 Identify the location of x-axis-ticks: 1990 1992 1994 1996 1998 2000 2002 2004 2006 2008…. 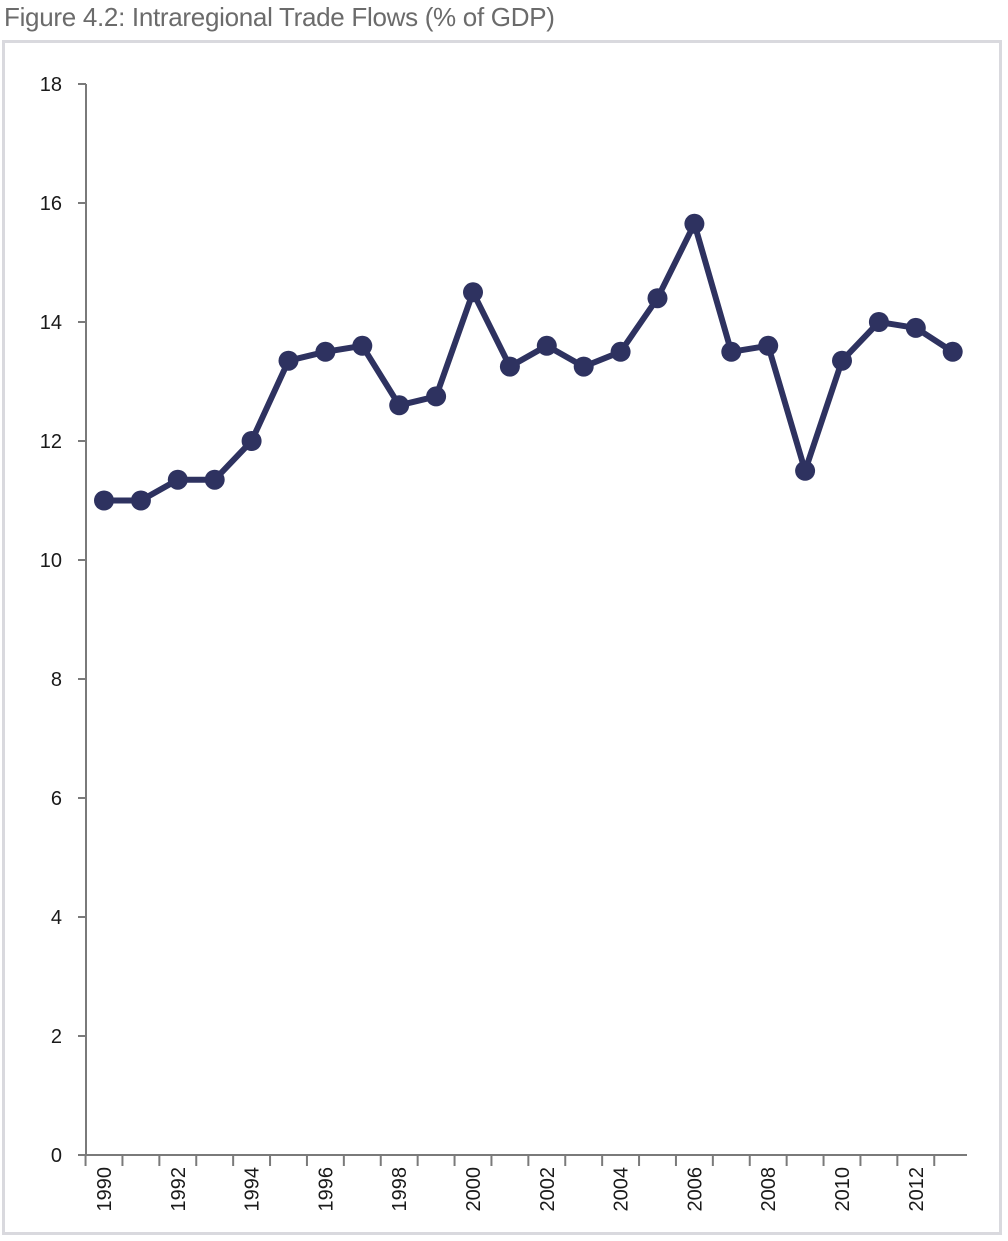
(510, 1183).